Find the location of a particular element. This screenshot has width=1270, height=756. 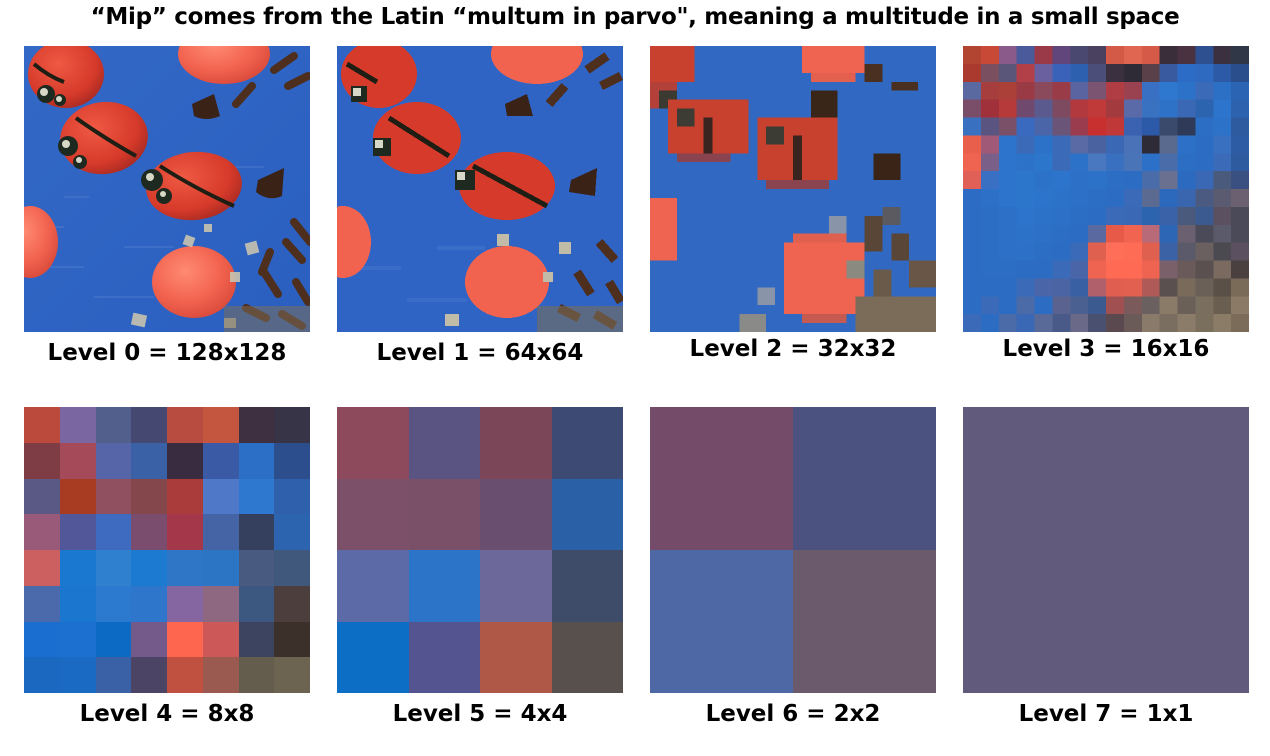

level-2-image is located at coordinates (793, 189).